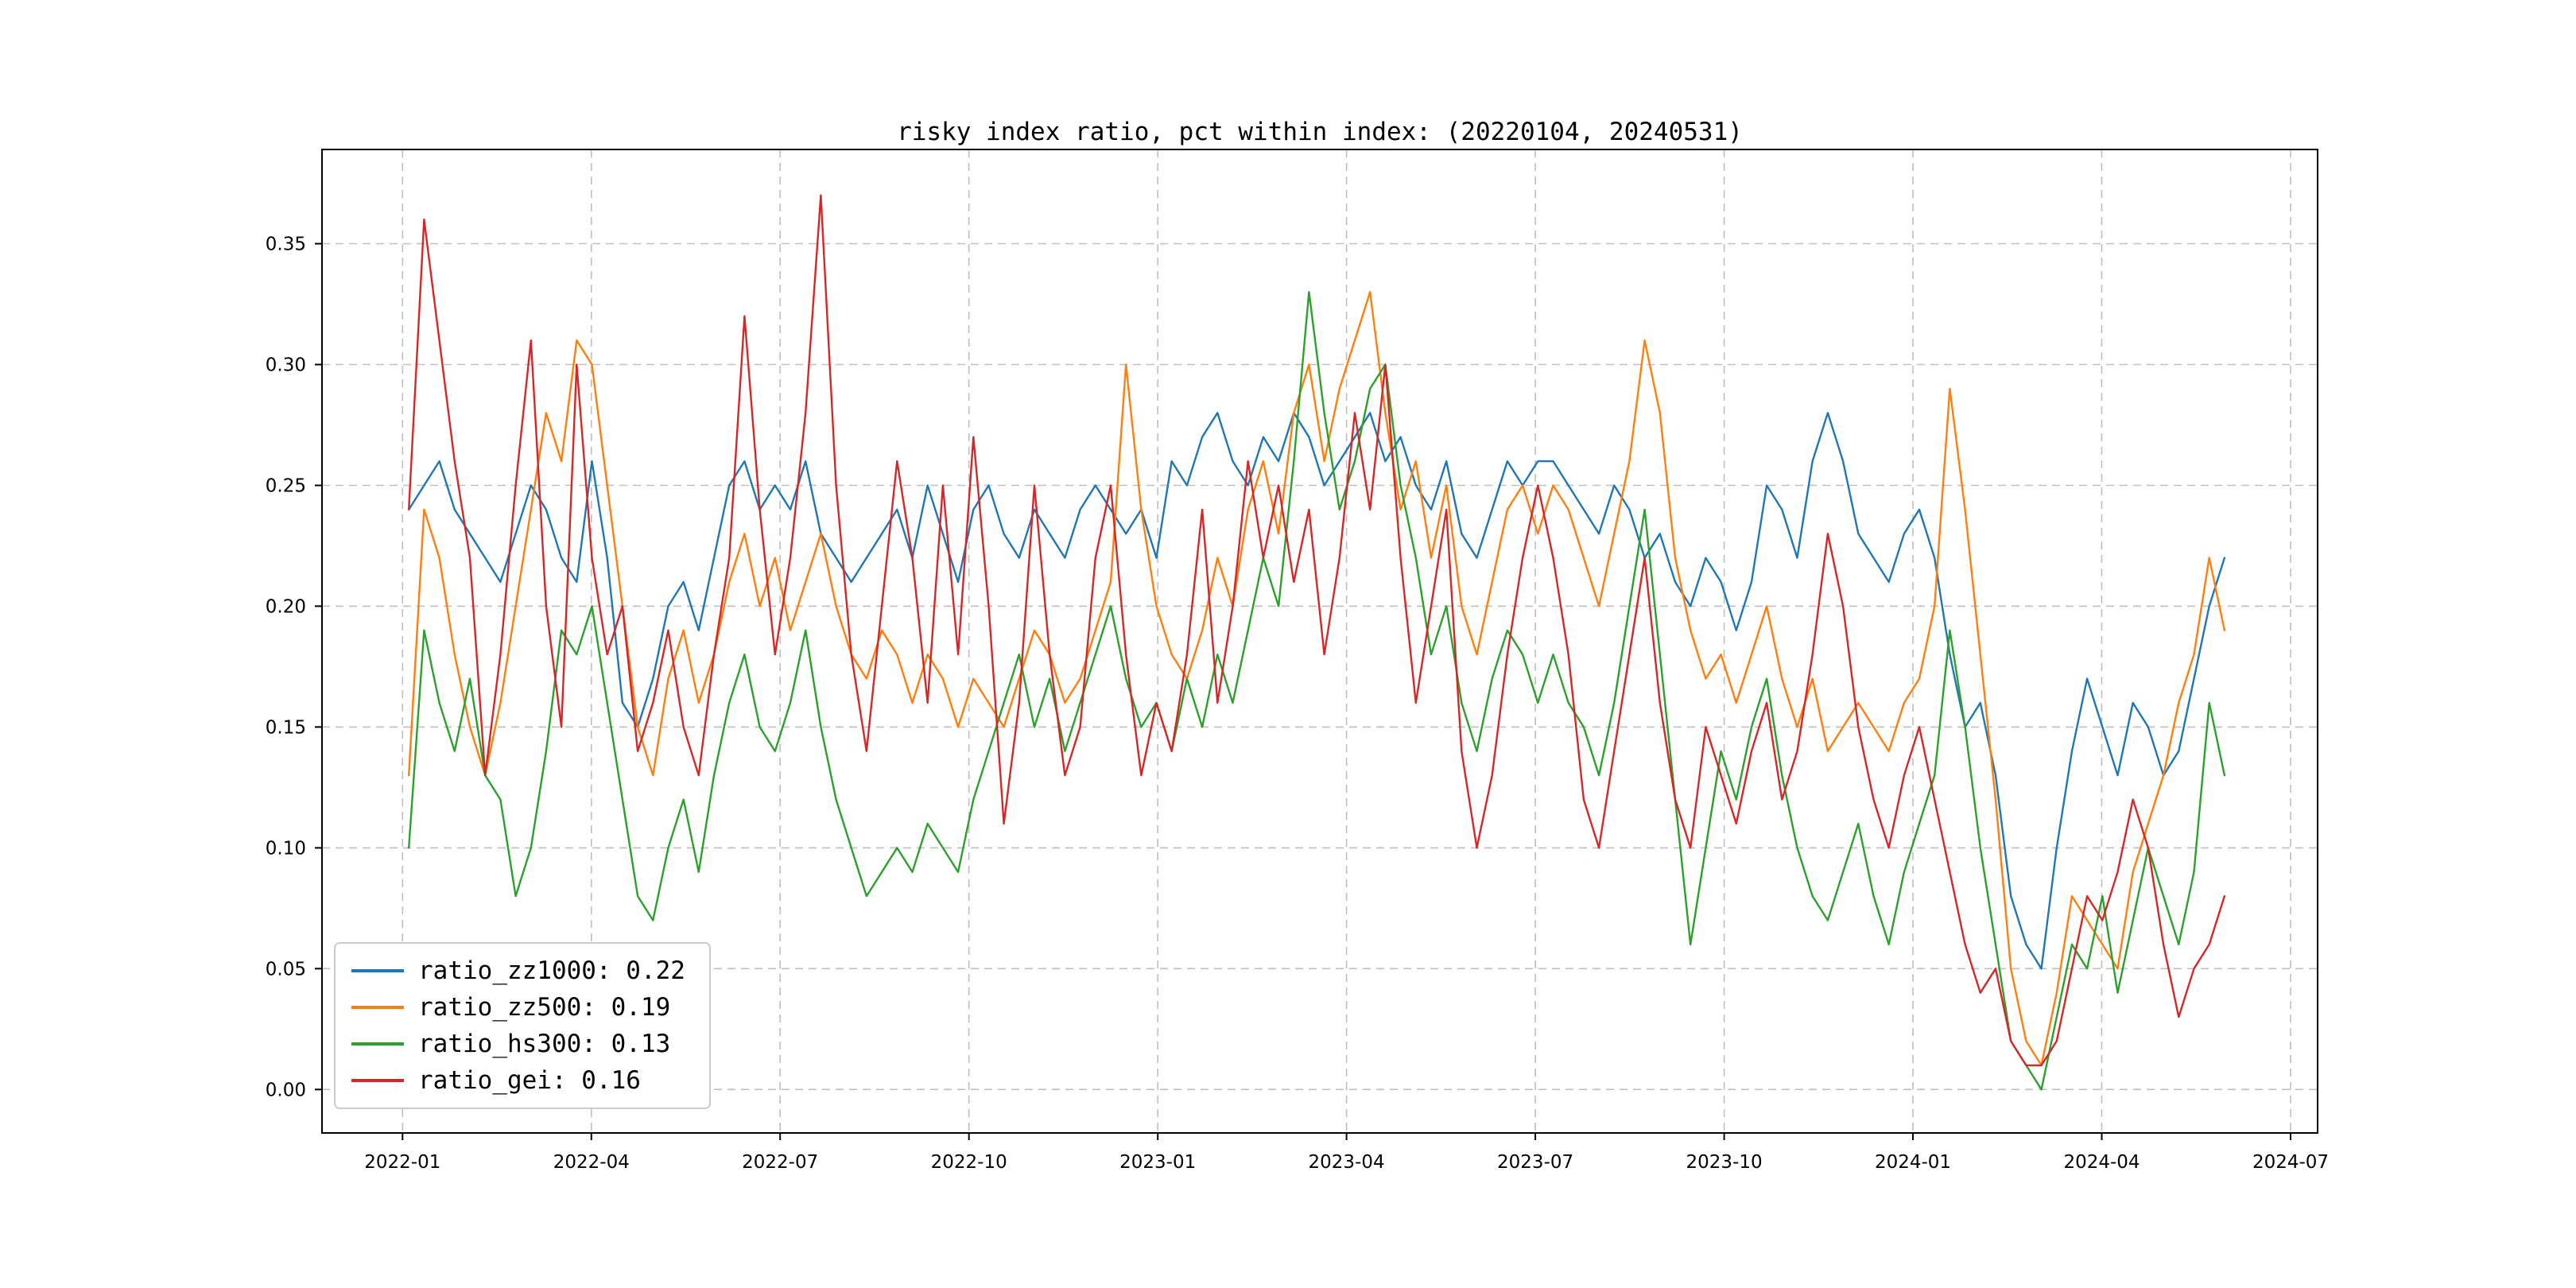 The image size is (2576, 1288). Describe the element at coordinates (1535, 1163) in the screenshot. I see `x-tick-label: 2023-07` at that location.